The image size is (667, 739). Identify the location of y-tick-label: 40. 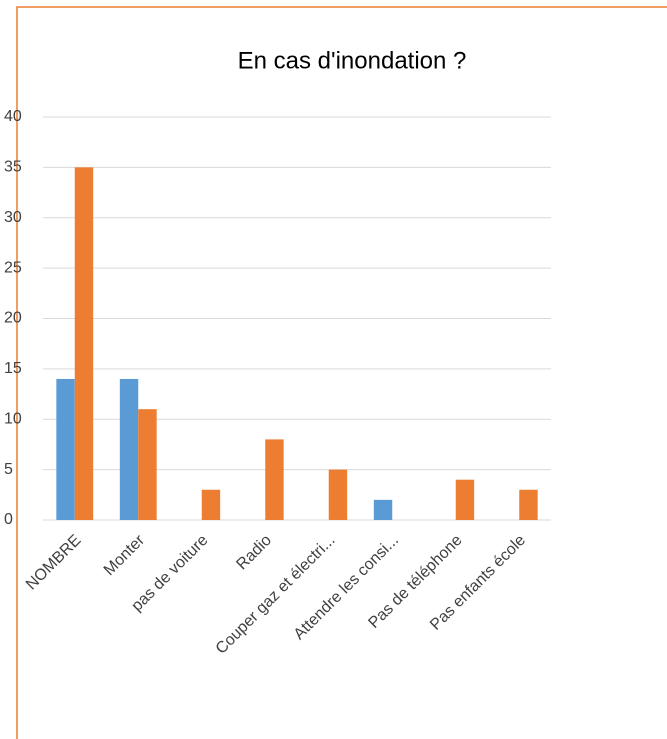
(13, 116).